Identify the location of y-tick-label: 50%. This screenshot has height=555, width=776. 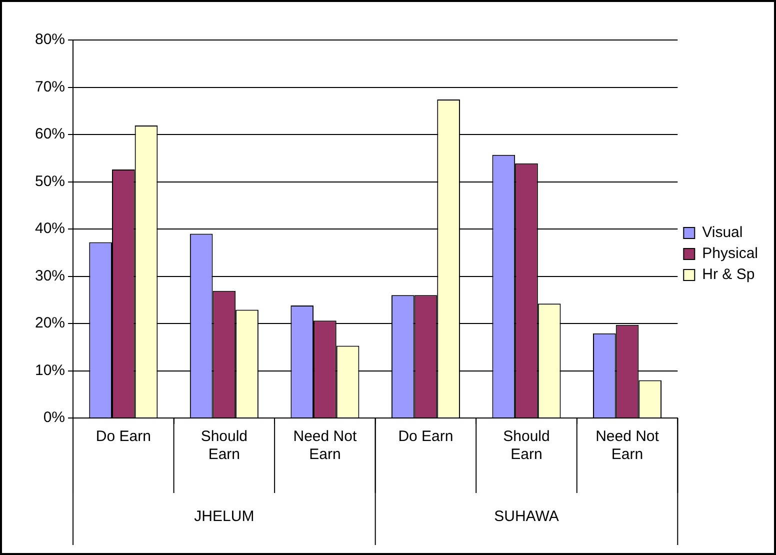
(50, 181).